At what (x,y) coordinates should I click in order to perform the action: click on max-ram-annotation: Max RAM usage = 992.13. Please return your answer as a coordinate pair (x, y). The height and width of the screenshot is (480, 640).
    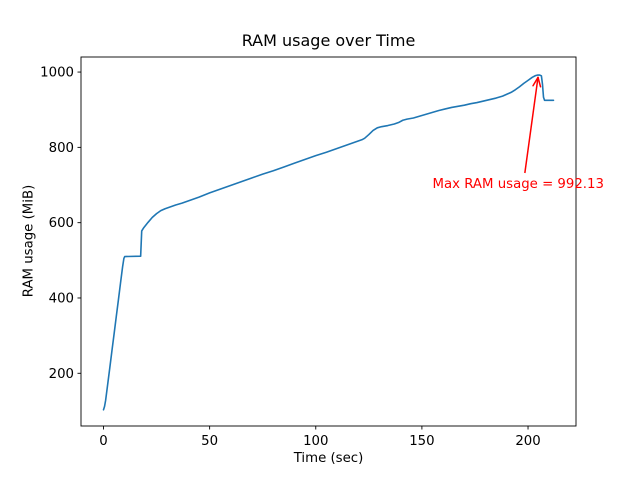
    Looking at the image, I should click on (518, 185).